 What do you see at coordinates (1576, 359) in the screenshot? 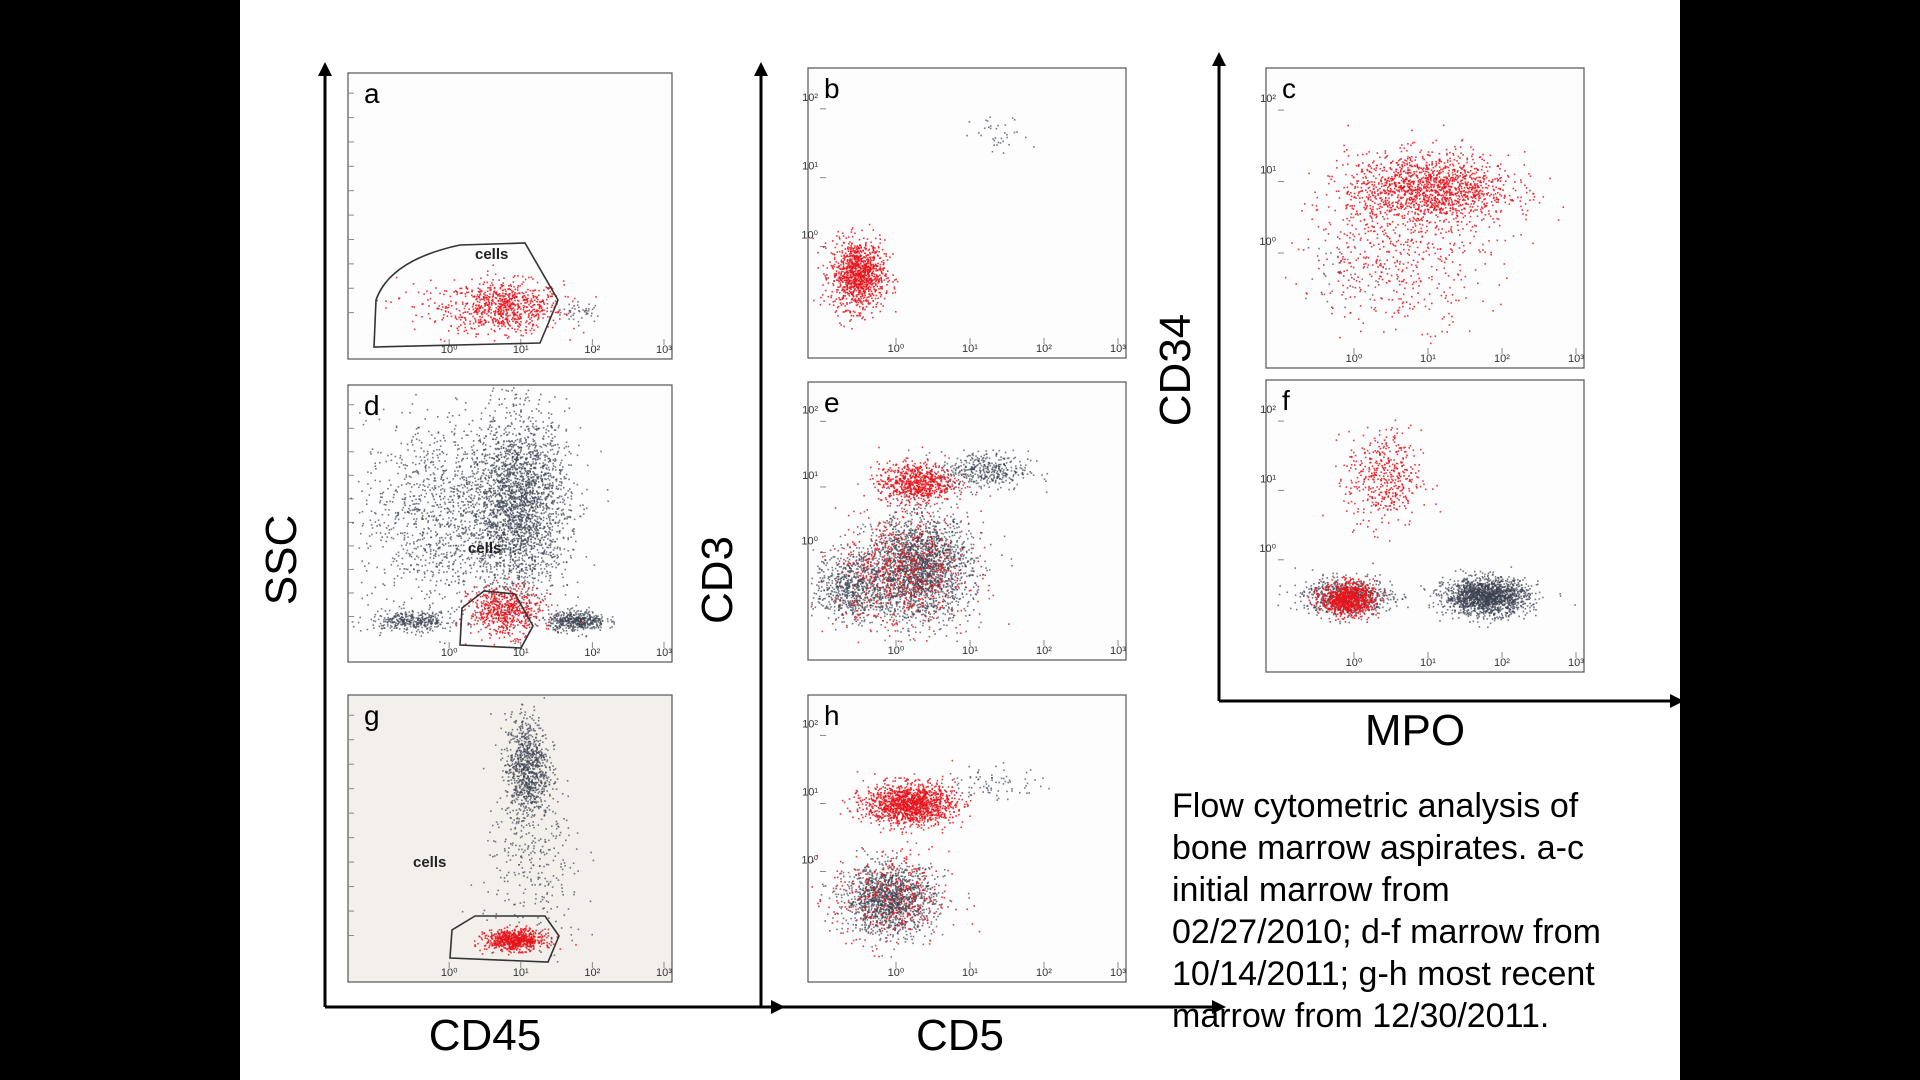
I see `x-tick-label: 10³` at bounding box center [1576, 359].